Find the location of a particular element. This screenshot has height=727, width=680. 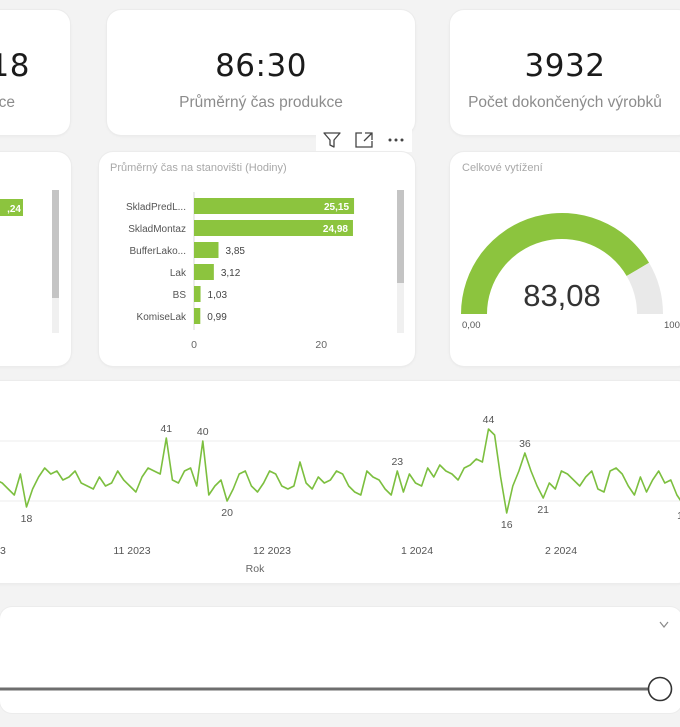

x-tick-label: 0 is located at coordinates (194, 345).